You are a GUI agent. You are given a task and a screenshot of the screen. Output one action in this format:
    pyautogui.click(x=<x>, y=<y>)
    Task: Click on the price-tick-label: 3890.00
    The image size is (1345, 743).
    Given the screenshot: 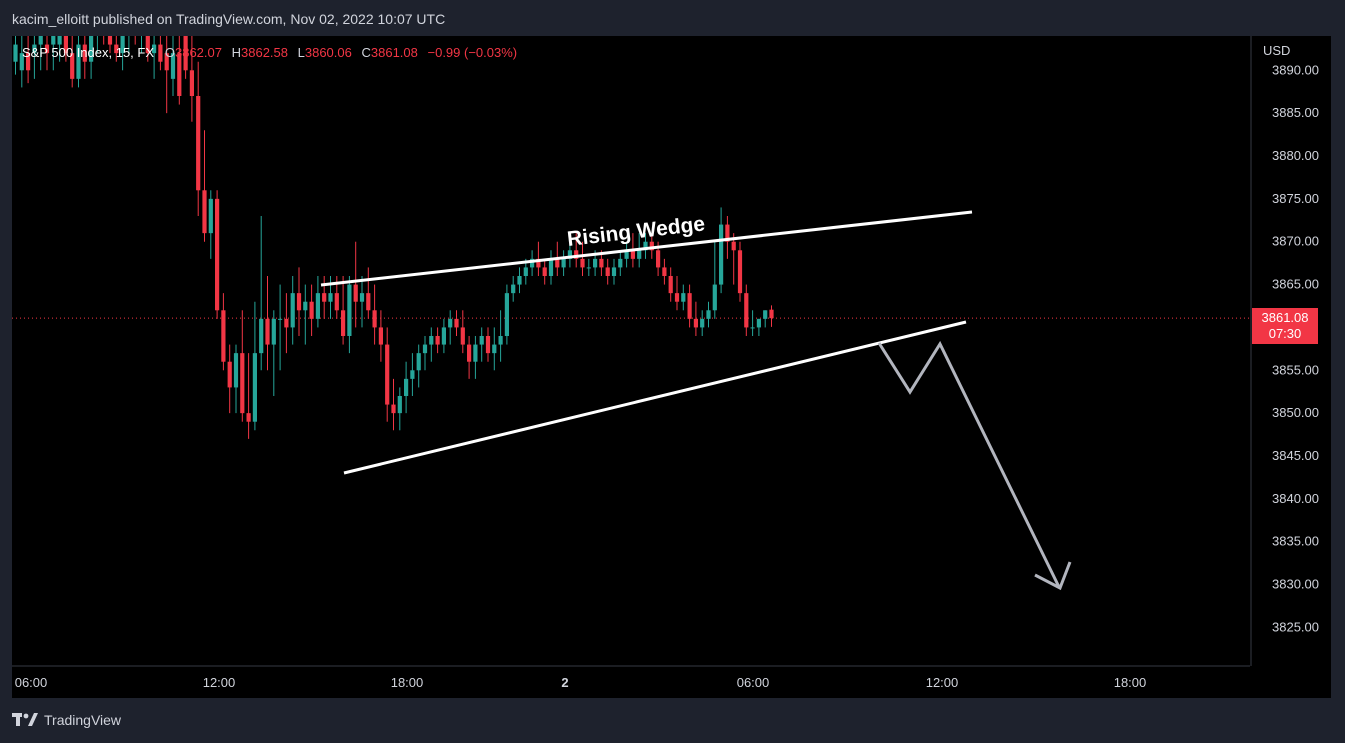 What is the action you would take?
    pyautogui.click(x=1295, y=69)
    